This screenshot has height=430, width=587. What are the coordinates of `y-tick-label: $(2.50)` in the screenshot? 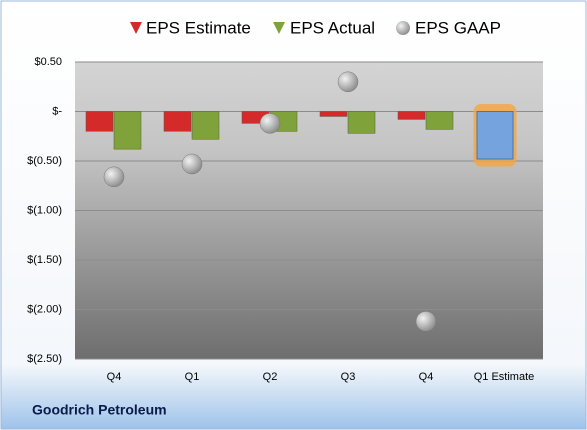 It's located at (44, 359).